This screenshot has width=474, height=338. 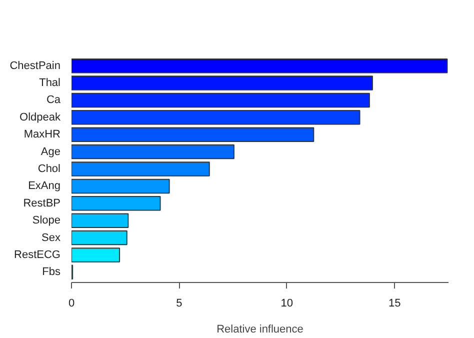 What do you see at coordinates (46, 220) in the screenshot?
I see `y-tick-label: Slope` at bounding box center [46, 220].